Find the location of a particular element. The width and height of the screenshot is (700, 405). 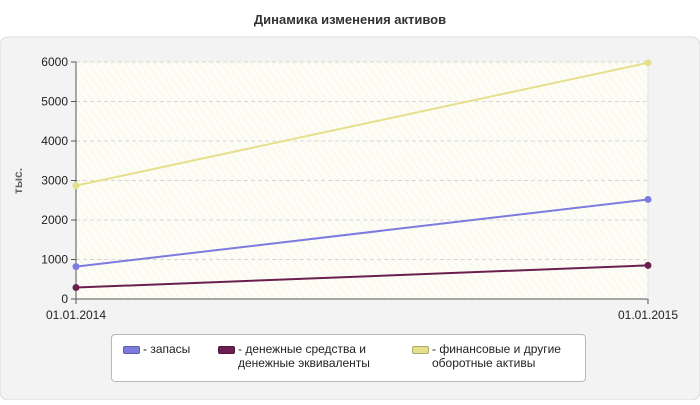

x-tick-label: 01.01.2014 is located at coordinates (76, 315).